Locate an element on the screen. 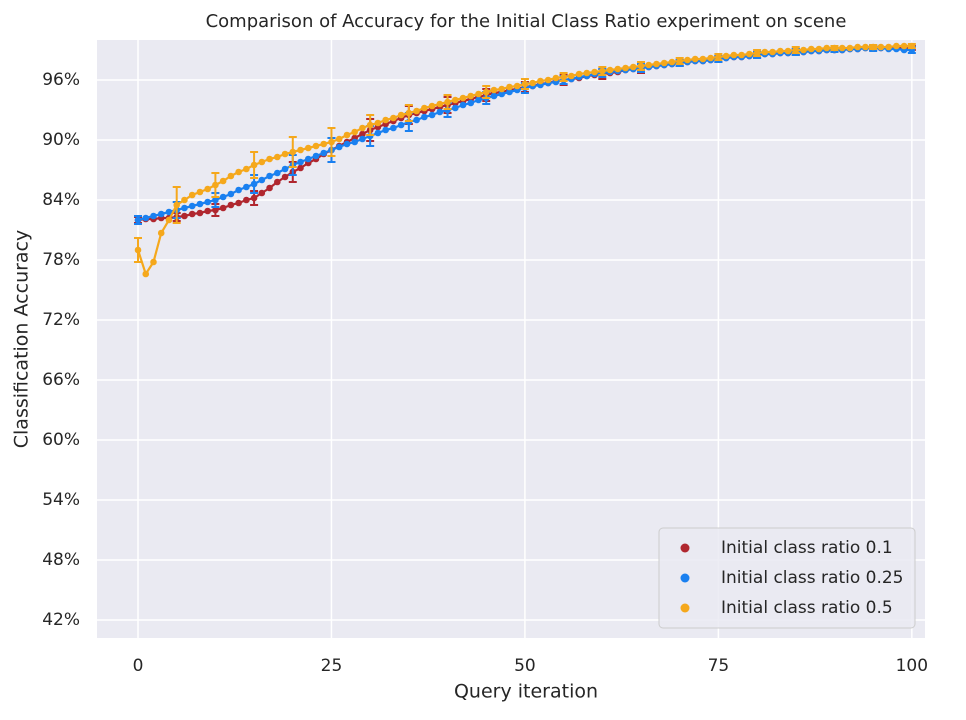  x-tick-label: 0 is located at coordinates (138, 666).